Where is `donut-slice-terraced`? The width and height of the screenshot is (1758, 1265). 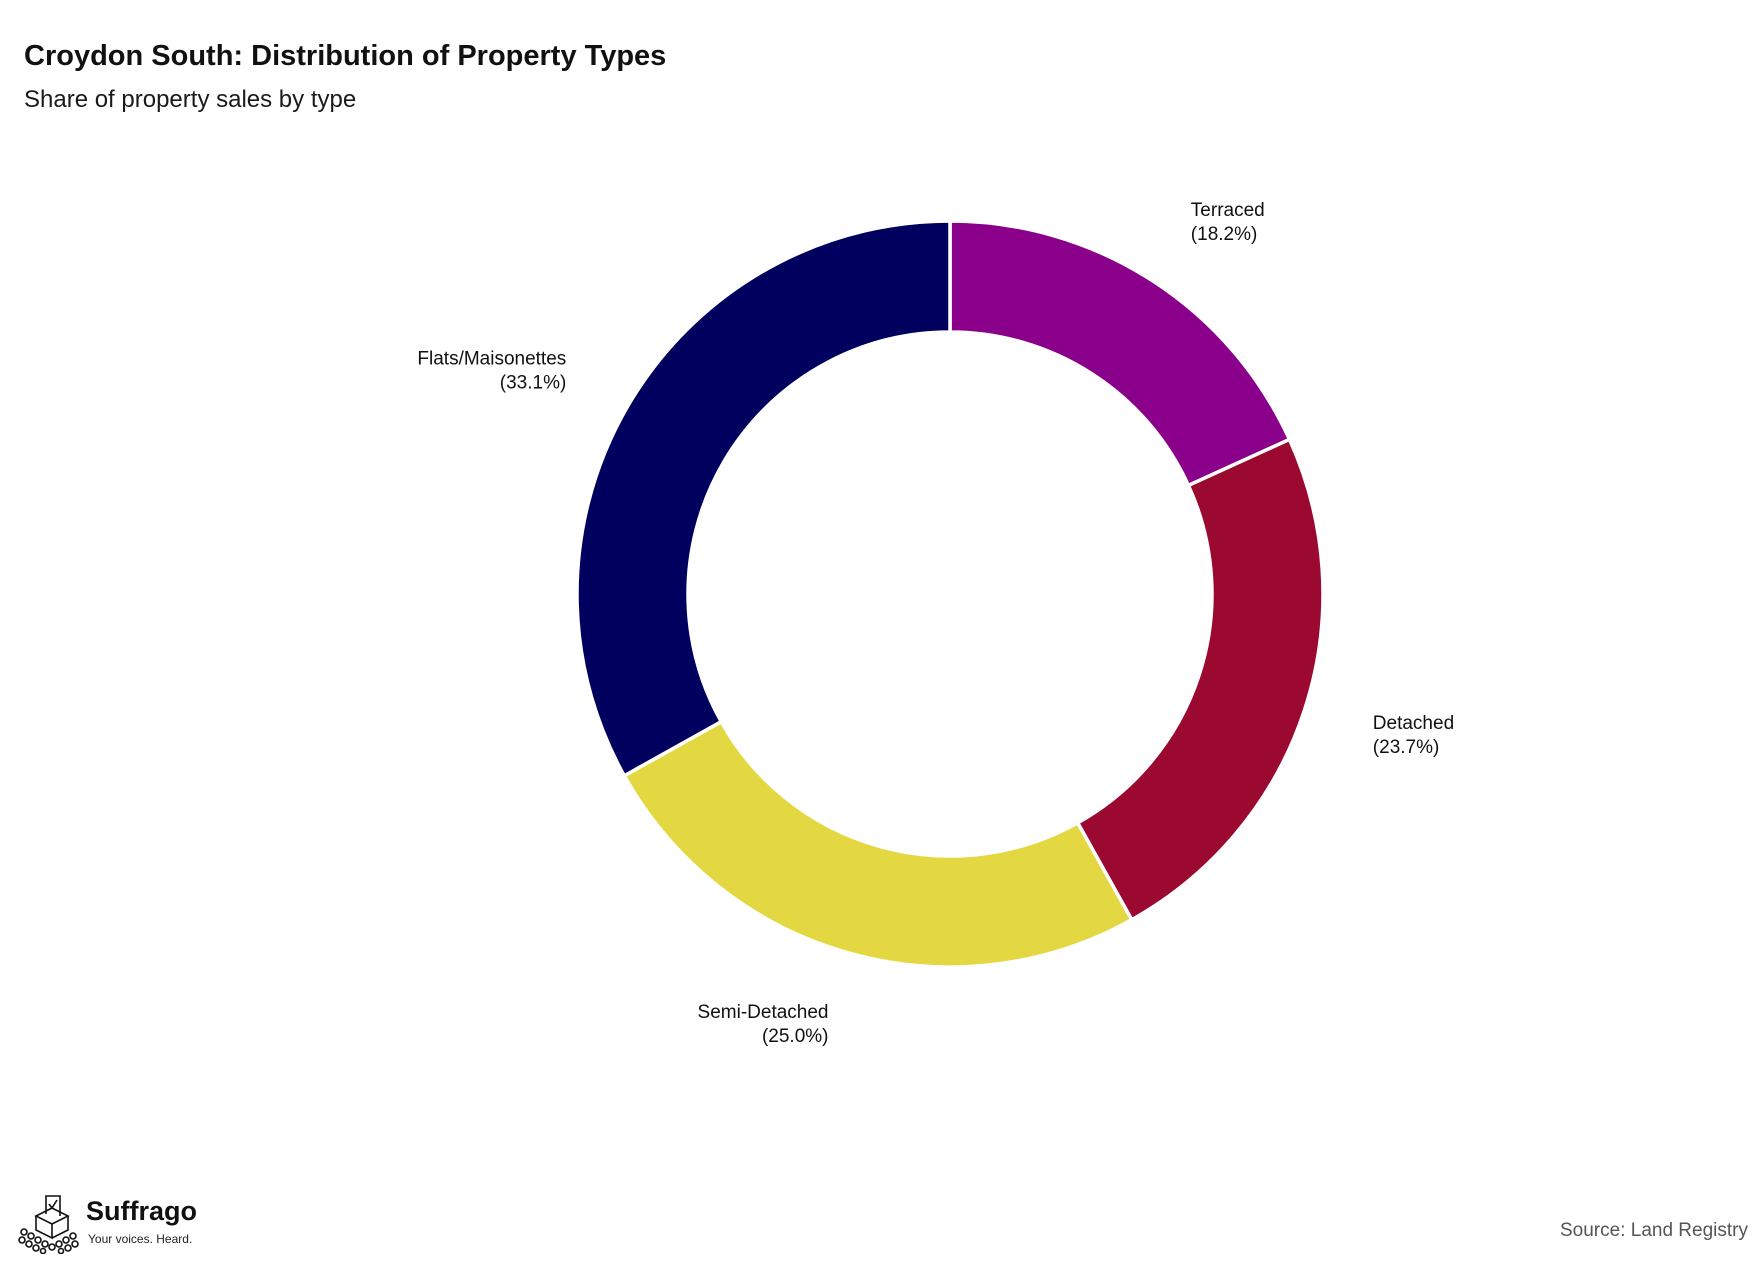 donut-slice-terraced is located at coordinates (1120, 353).